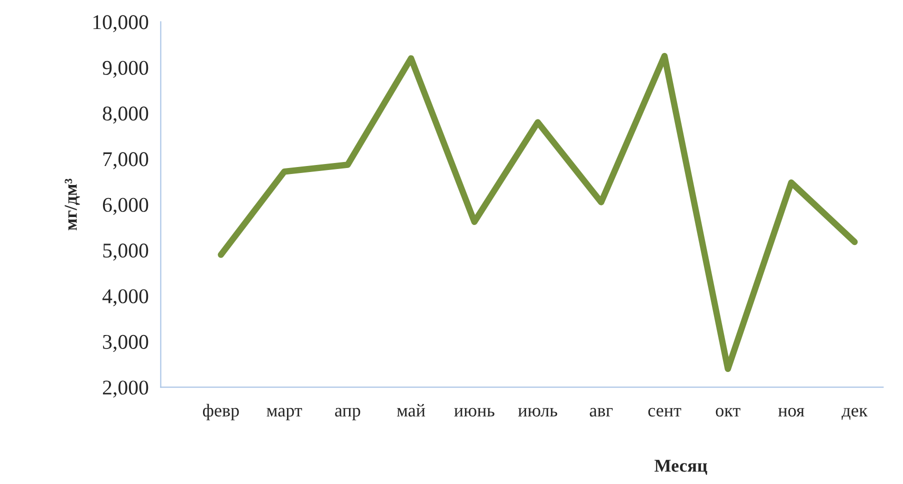 This screenshot has height=484, width=903. Describe the element at coordinates (538, 412) in the screenshot. I see `x-tick-label: июль` at that location.